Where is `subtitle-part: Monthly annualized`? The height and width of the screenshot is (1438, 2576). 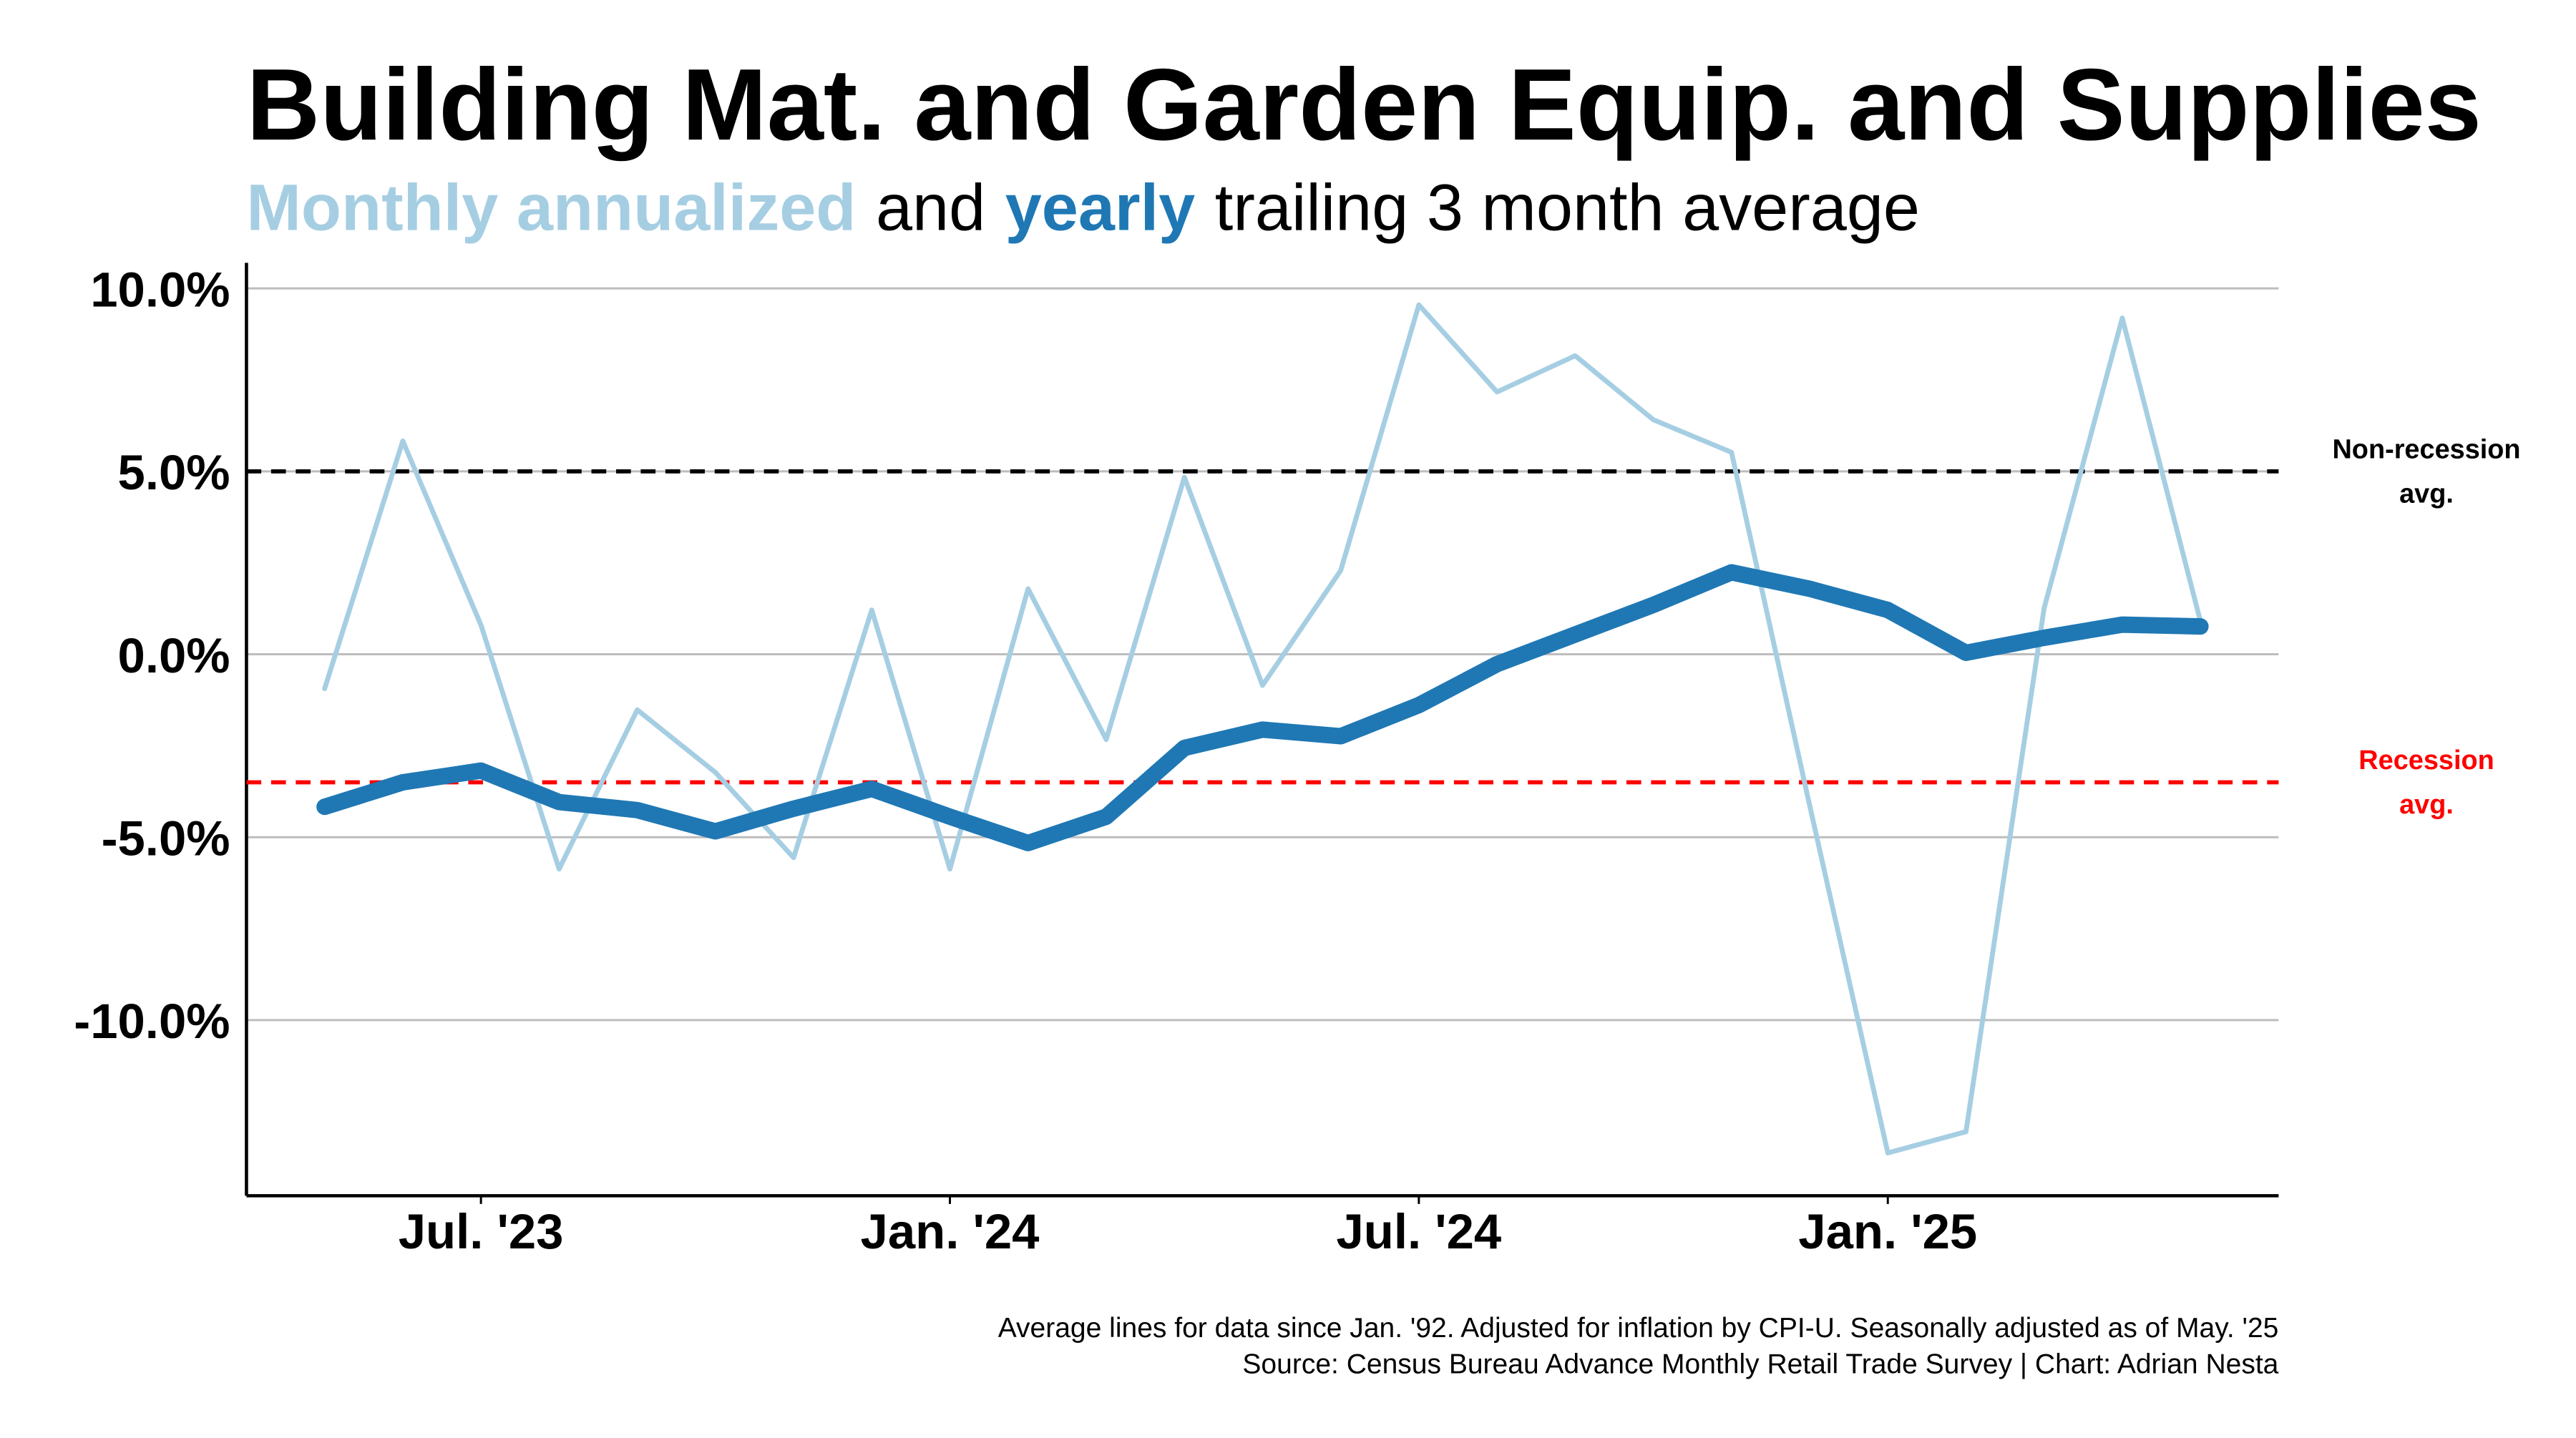 subtitle-part: Monthly annualized is located at coordinates (551, 207).